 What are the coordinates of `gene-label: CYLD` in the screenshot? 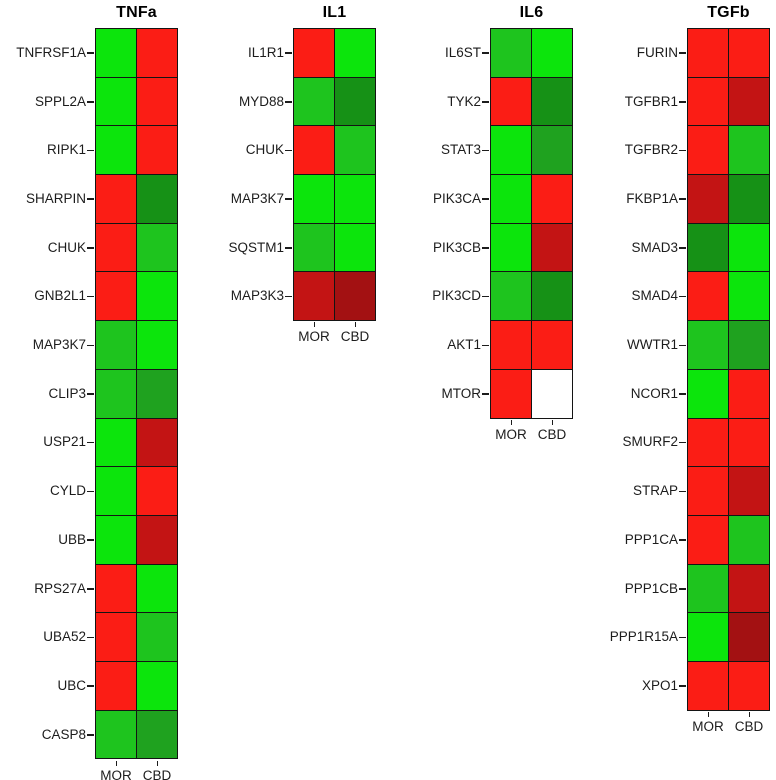 It's located at (67, 491).